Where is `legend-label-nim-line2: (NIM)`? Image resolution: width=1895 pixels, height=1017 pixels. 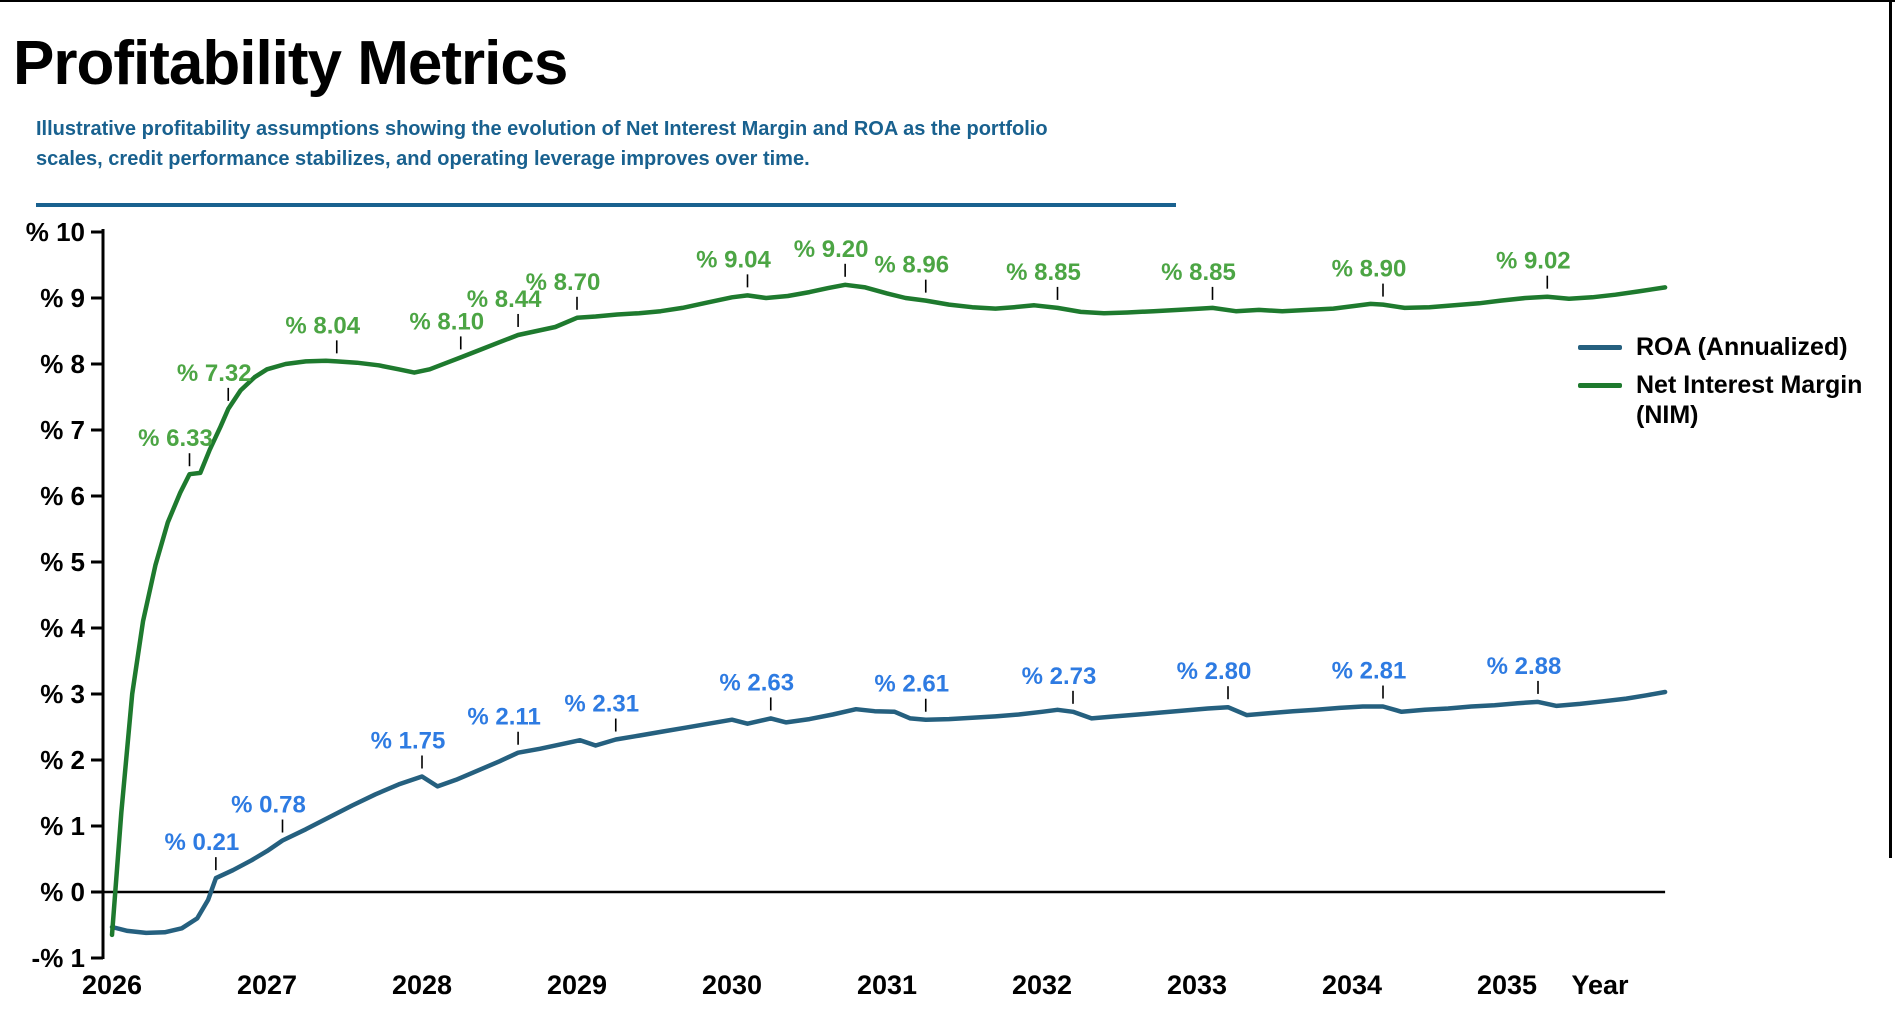
legend-label-nim-line2: (NIM) is located at coordinates (1667, 415).